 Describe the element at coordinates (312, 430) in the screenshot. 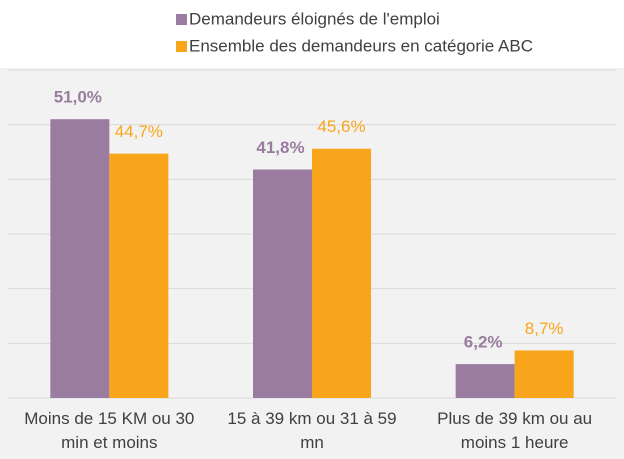

I see `x-tick-label: 15 à 39 km ou 31 à 59 mn` at that location.